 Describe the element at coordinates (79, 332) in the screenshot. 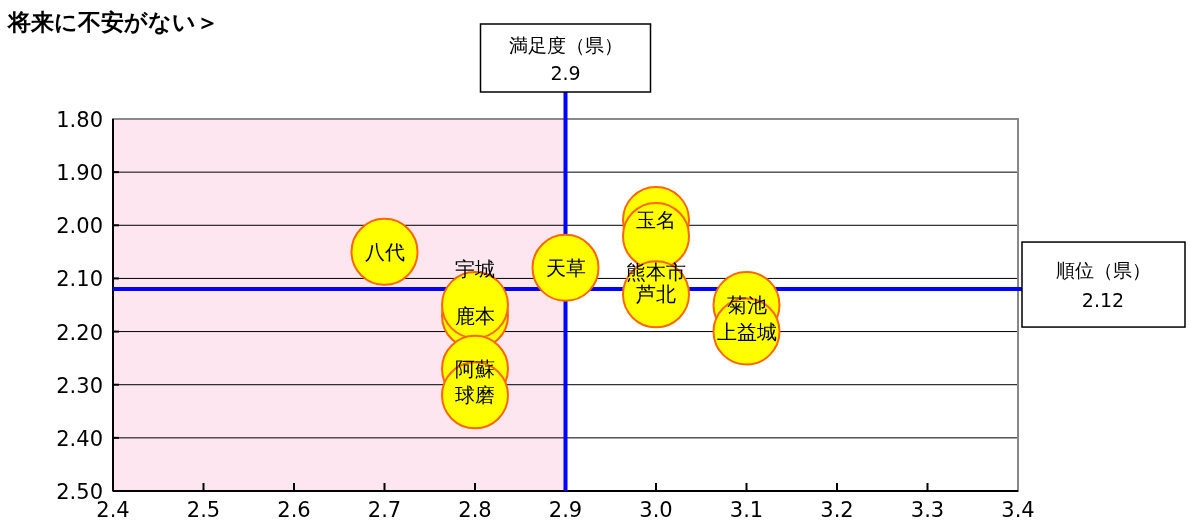

I see `y-tick-label: 2.20` at that location.